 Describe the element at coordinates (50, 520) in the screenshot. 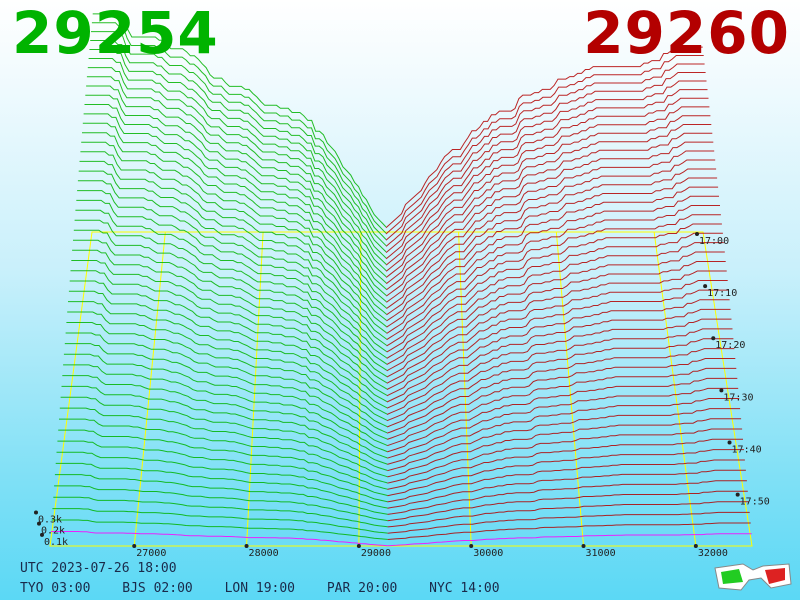

I see `y-tick-label: 0.3k` at that location.